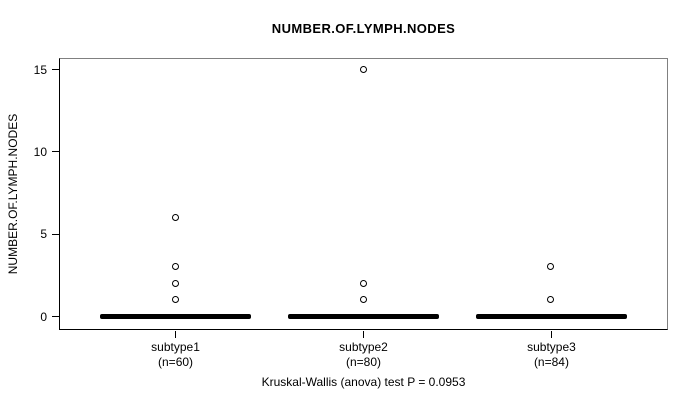  Describe the element at coordinates (363, 347) in the screenshot. I see `group-name: subtype2` at that location.